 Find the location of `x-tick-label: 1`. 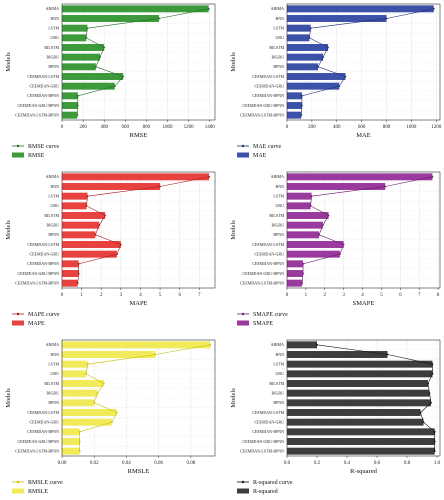

x-tick-label: 1 is located at coordinates (81, 295).